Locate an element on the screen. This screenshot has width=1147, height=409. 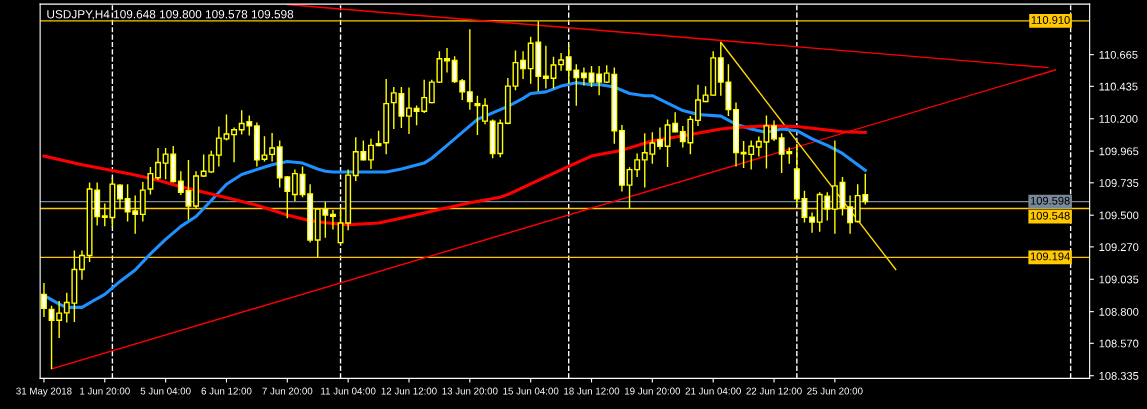
x-tick-label: 7 Jun 20:00 is located at coordinates (287, 391).